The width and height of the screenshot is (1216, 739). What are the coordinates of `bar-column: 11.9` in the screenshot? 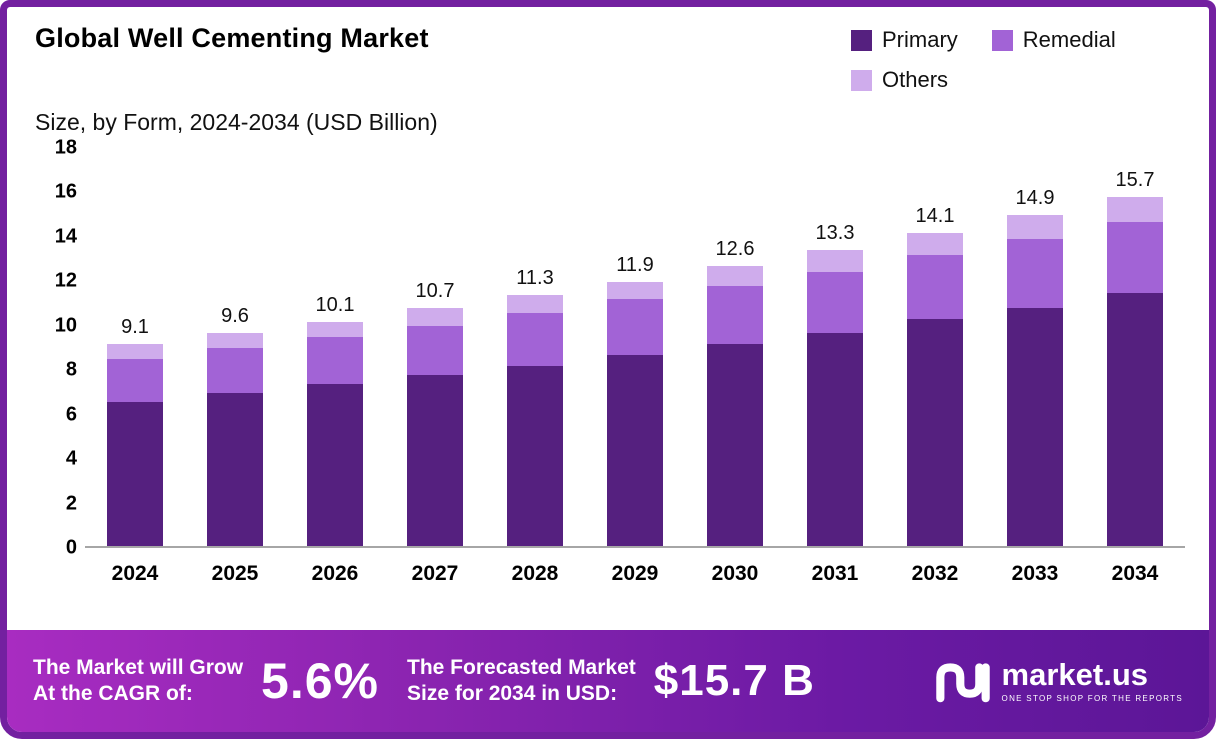 It's located at (635, 346).